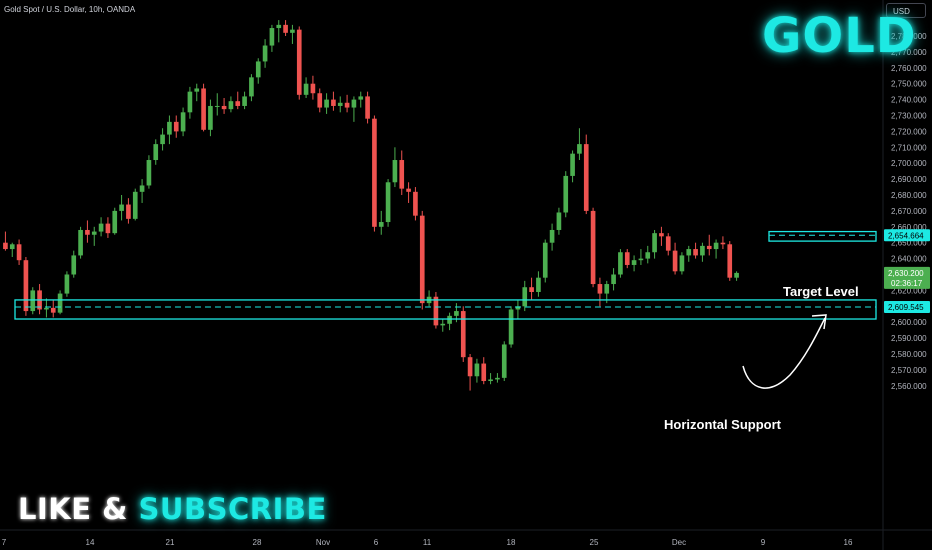 Image resolution: width=932 pixels, height=550 pixels. I want to click on price-tick-label: 2,580.000, so click(909, 354).